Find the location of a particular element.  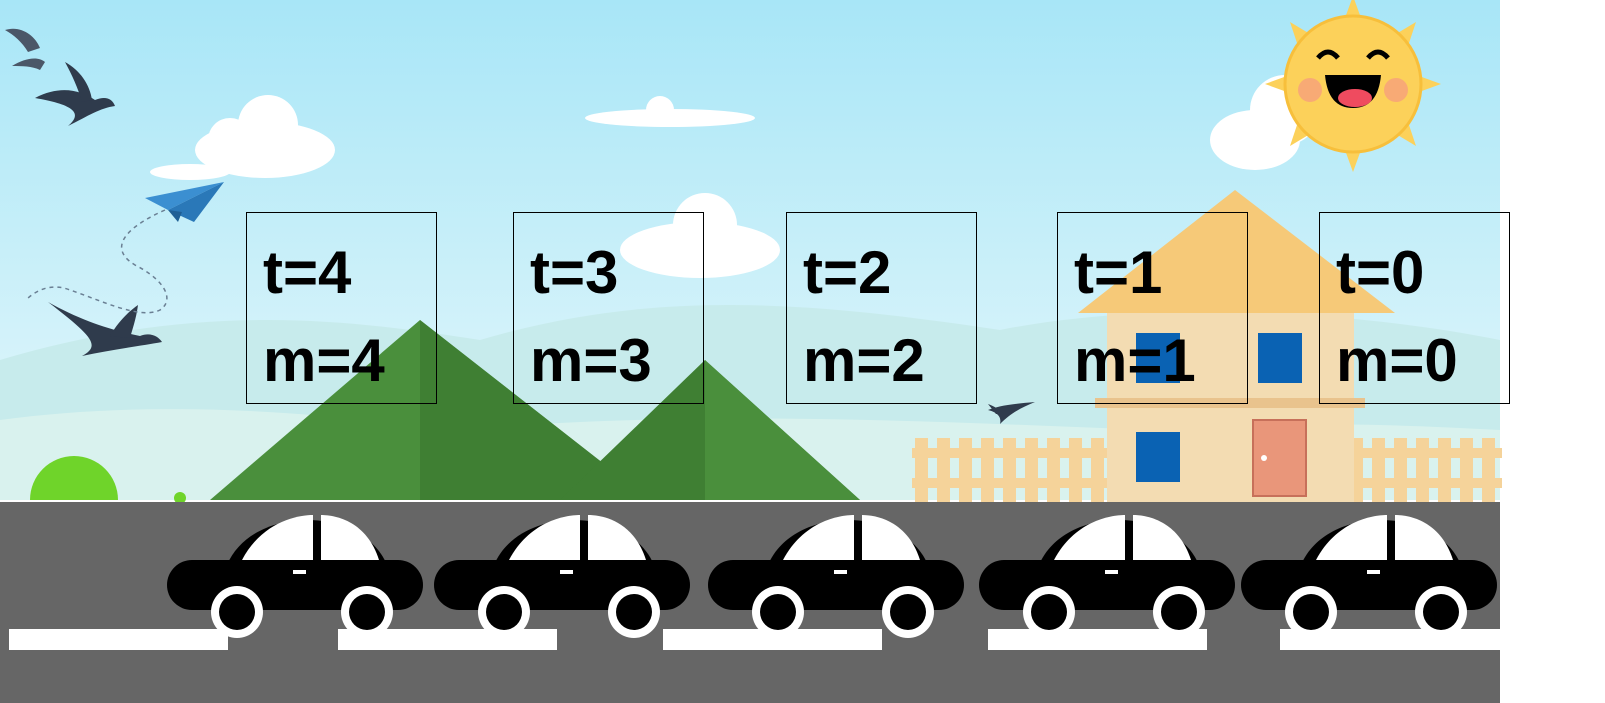

time-label: t=1 is located at coordinates (1118, 272).